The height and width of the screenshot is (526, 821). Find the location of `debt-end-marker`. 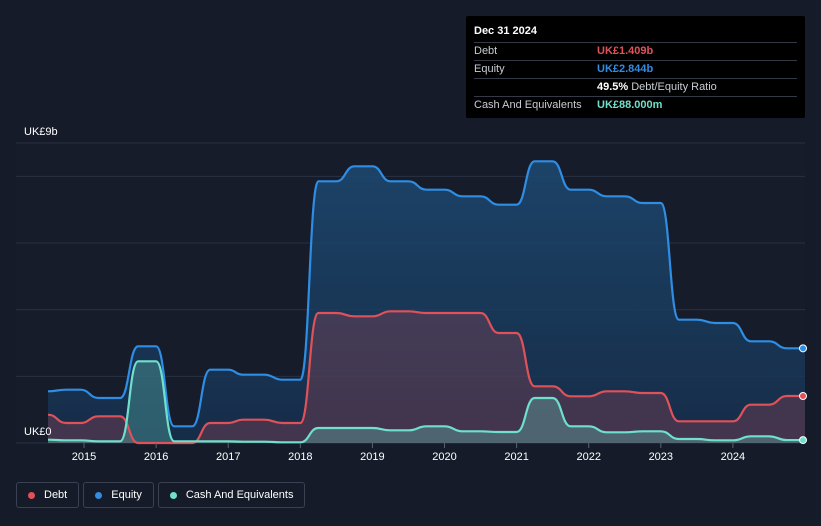

debt-end-marker is located at coordinates (803, 396).